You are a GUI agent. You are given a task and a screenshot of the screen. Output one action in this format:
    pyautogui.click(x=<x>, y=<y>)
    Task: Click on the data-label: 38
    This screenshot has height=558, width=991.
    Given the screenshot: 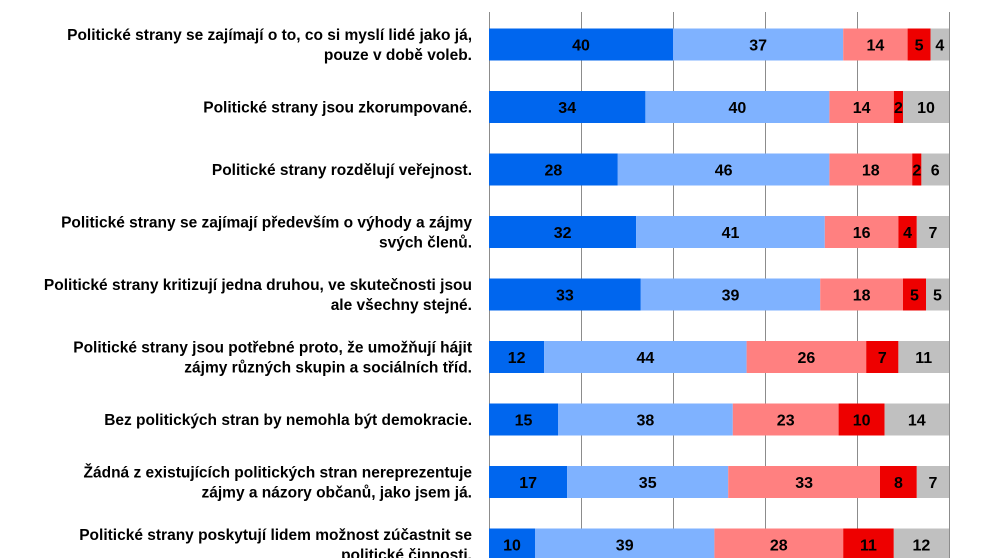 What is the action you would take?
    pyautogui.click(x=646, y=421)
    